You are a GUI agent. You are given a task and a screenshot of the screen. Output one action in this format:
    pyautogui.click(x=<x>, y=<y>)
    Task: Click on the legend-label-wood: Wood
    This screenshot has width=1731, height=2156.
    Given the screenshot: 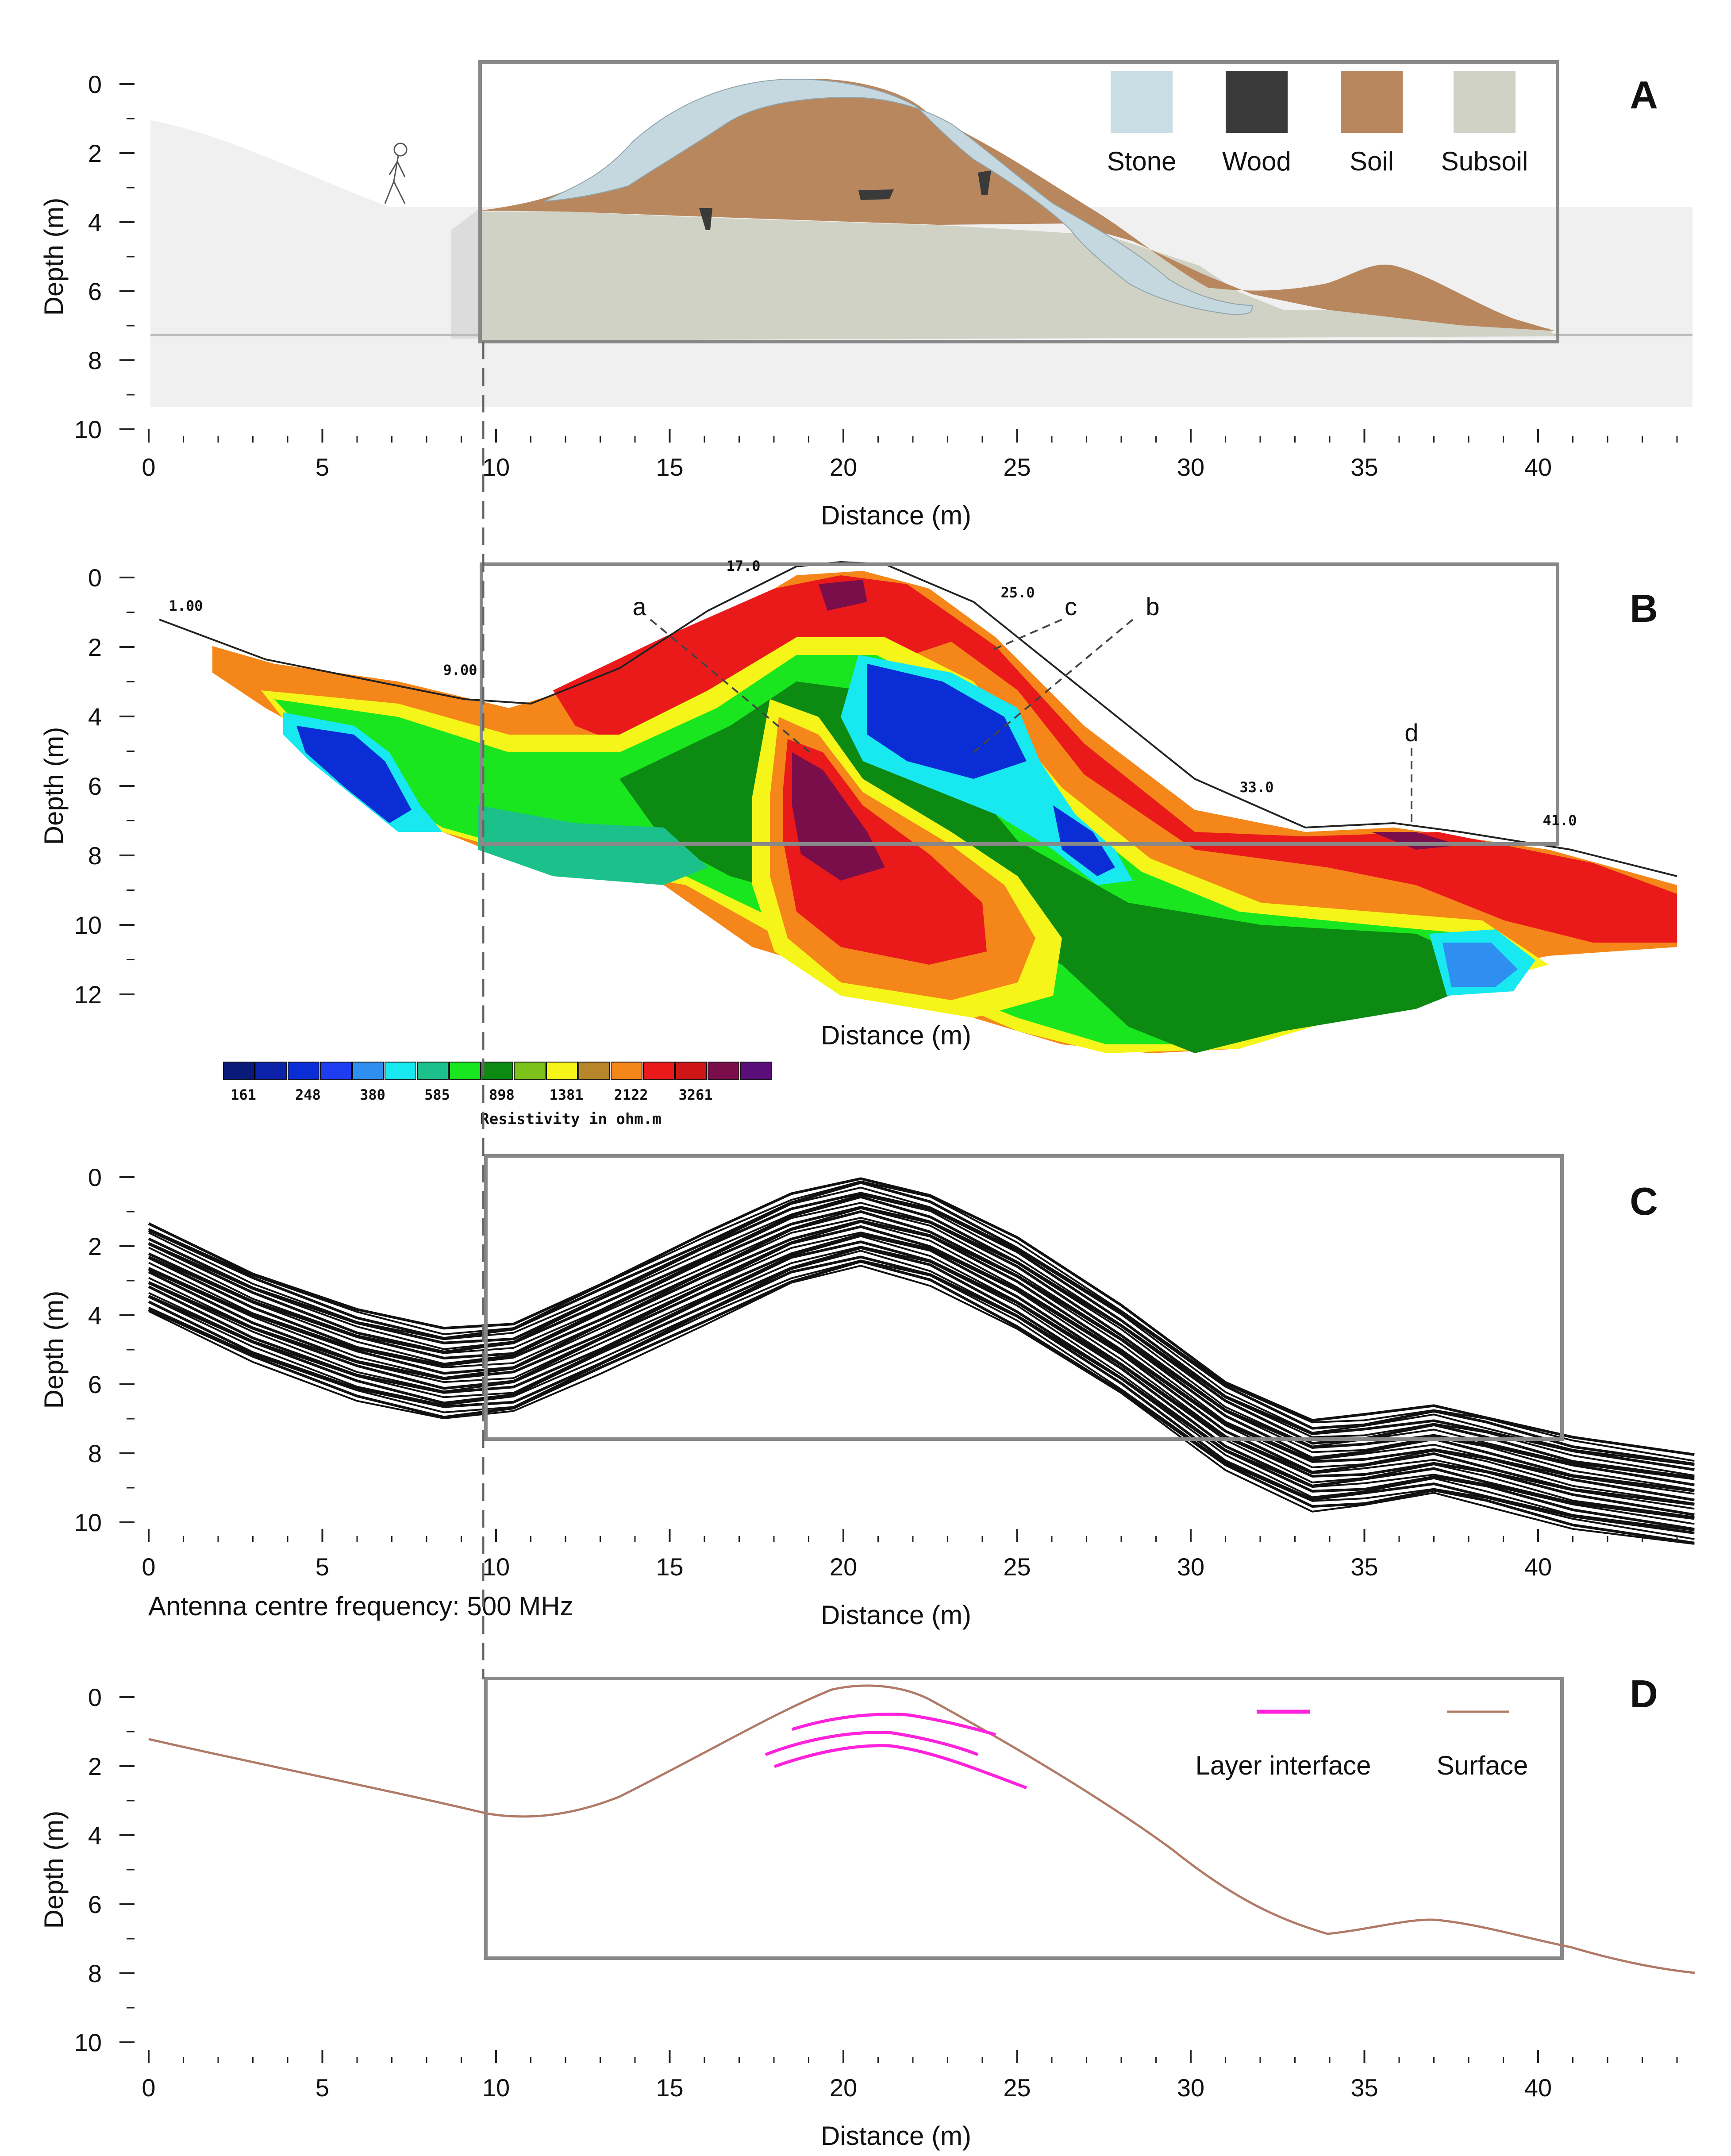 What is the action you would take?
    pyautogui.click(x=1256, y=161)
    